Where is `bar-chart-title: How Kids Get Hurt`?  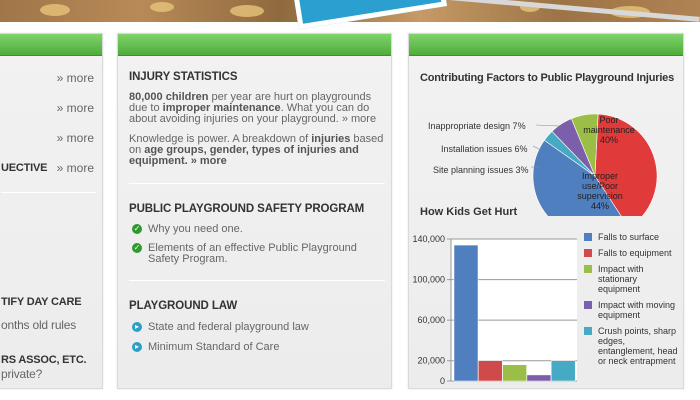
bar-chart-title: How Kids Get Hurt is located at coordinates (469, 212).